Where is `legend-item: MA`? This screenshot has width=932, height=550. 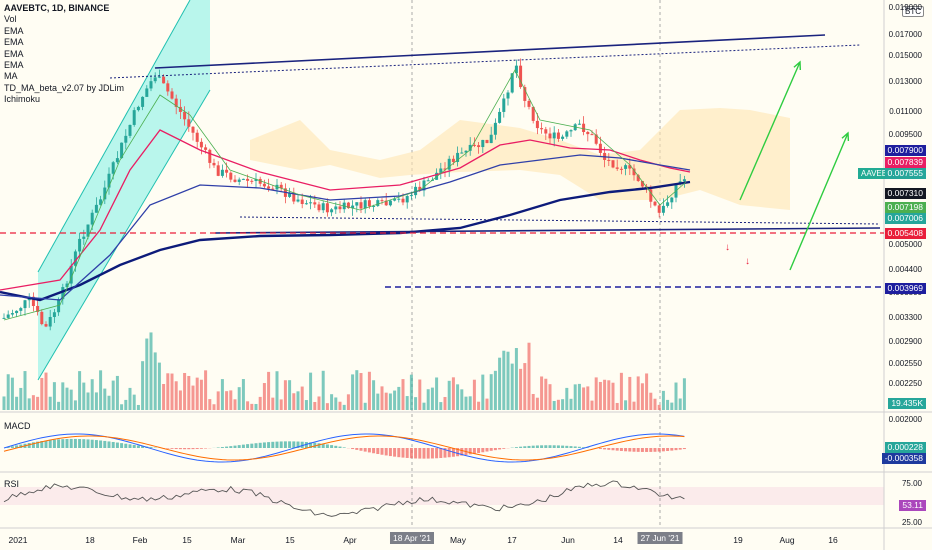 legend-item: MA is located at coordinates (11, 76).